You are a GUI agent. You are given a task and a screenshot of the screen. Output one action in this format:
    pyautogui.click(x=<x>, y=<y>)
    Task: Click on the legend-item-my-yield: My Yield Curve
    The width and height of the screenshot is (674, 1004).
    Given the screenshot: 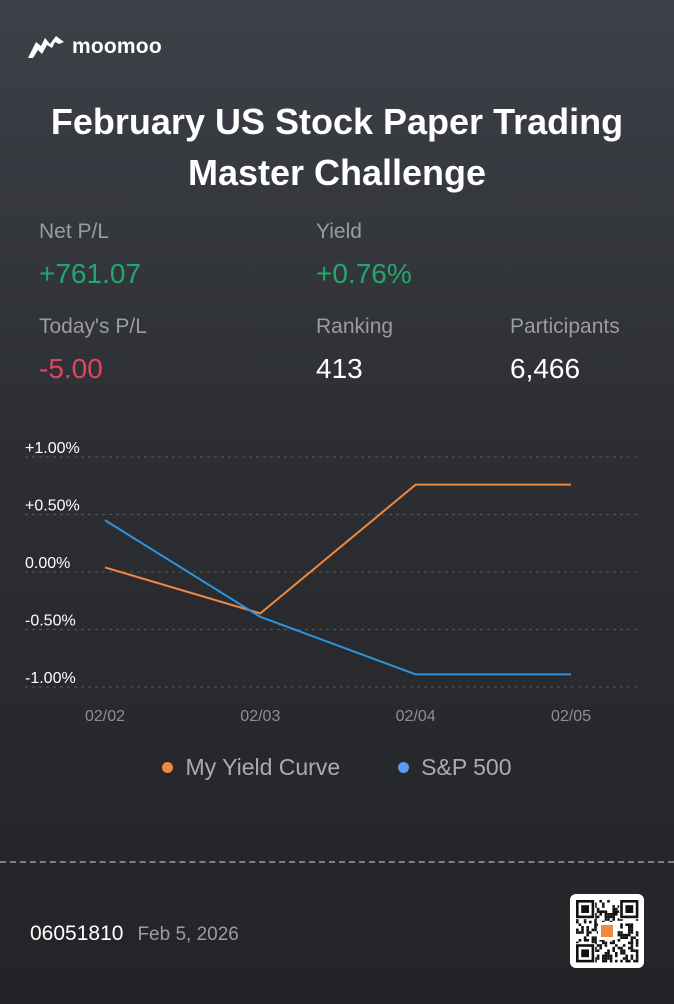 What is the action you would take?
    pyautogui.click(x=251, y=767)
    